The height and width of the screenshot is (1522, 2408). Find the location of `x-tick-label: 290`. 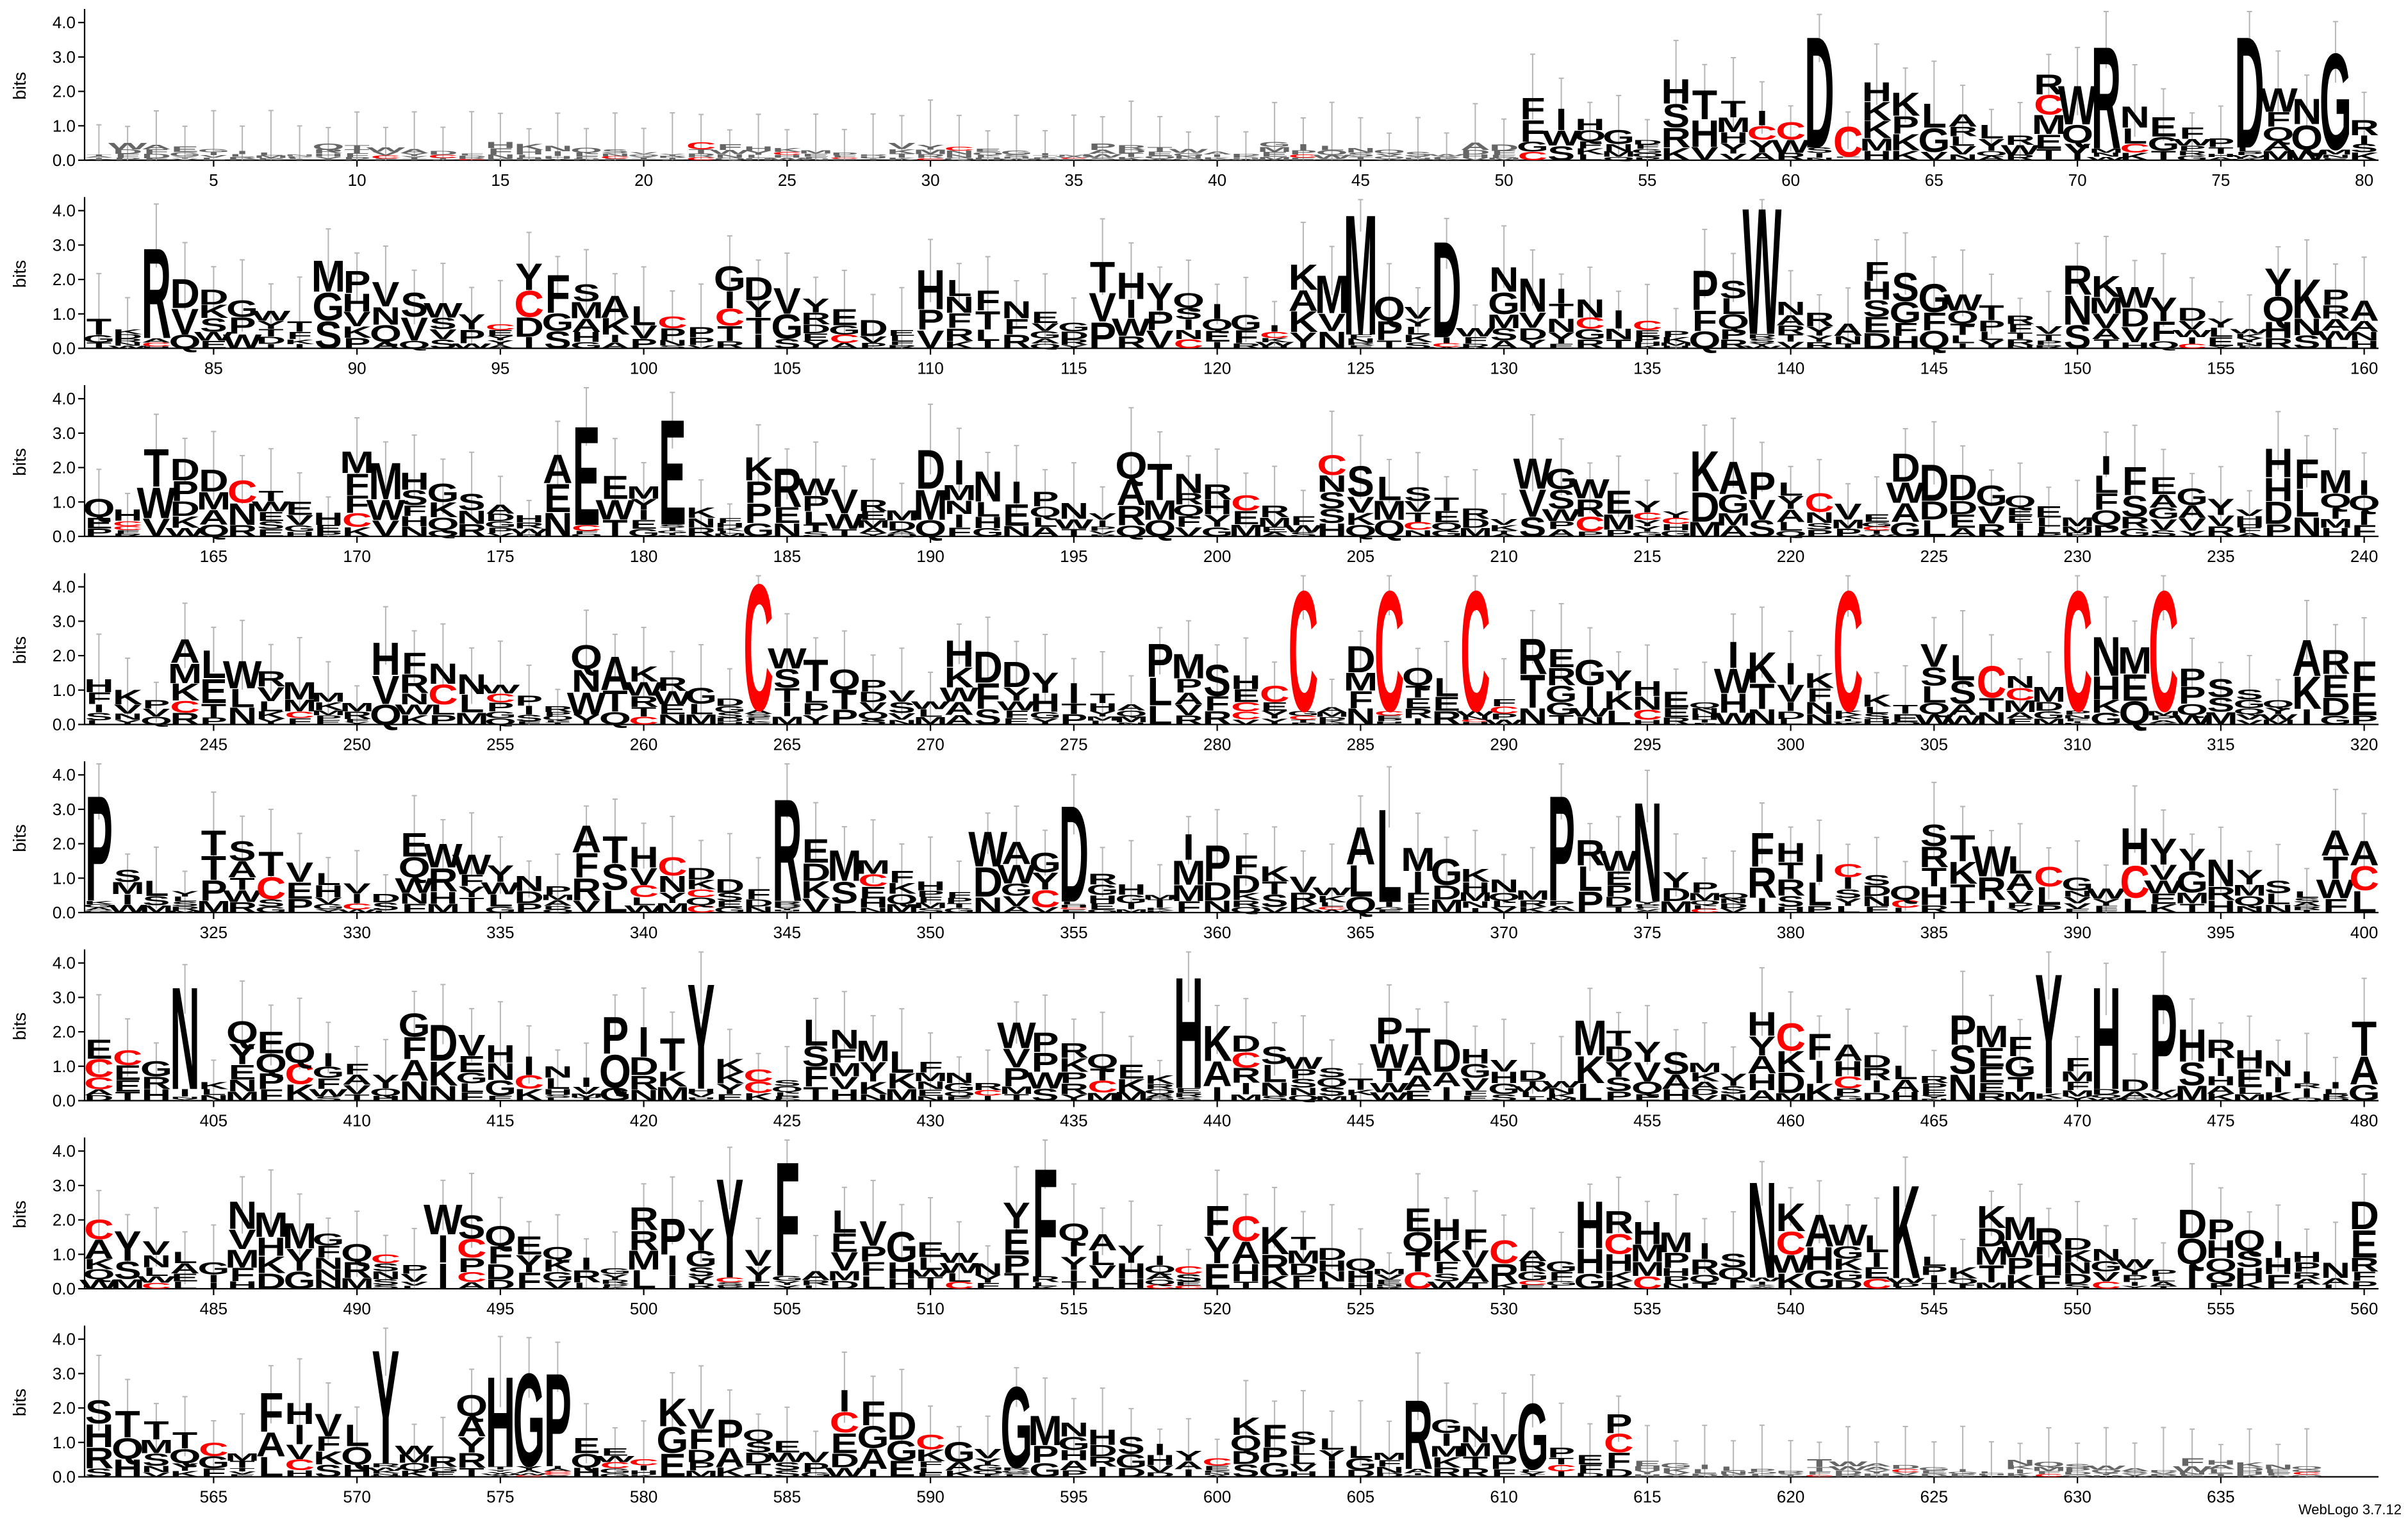

x-tick-label: 290 is located at coordinates (1503, 744).